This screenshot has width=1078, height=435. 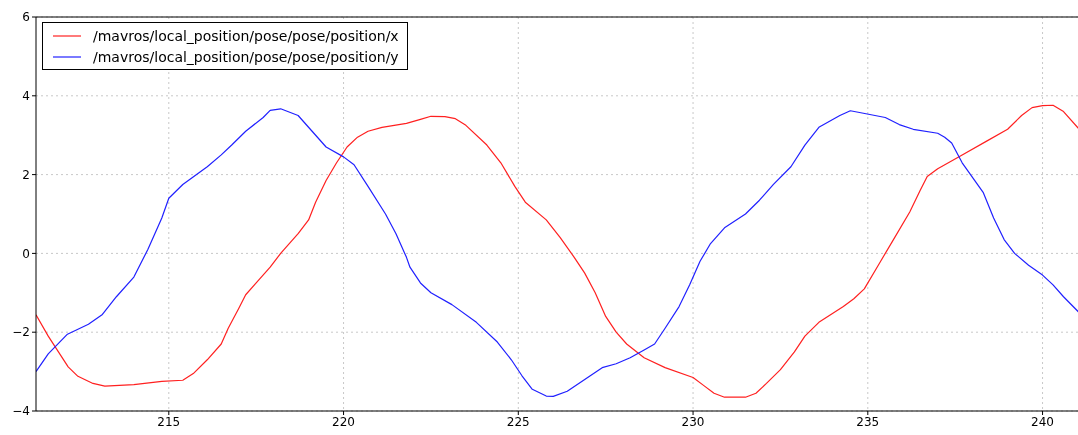 I want to click on y-tick-label: −2, so click(x=21, y=332).